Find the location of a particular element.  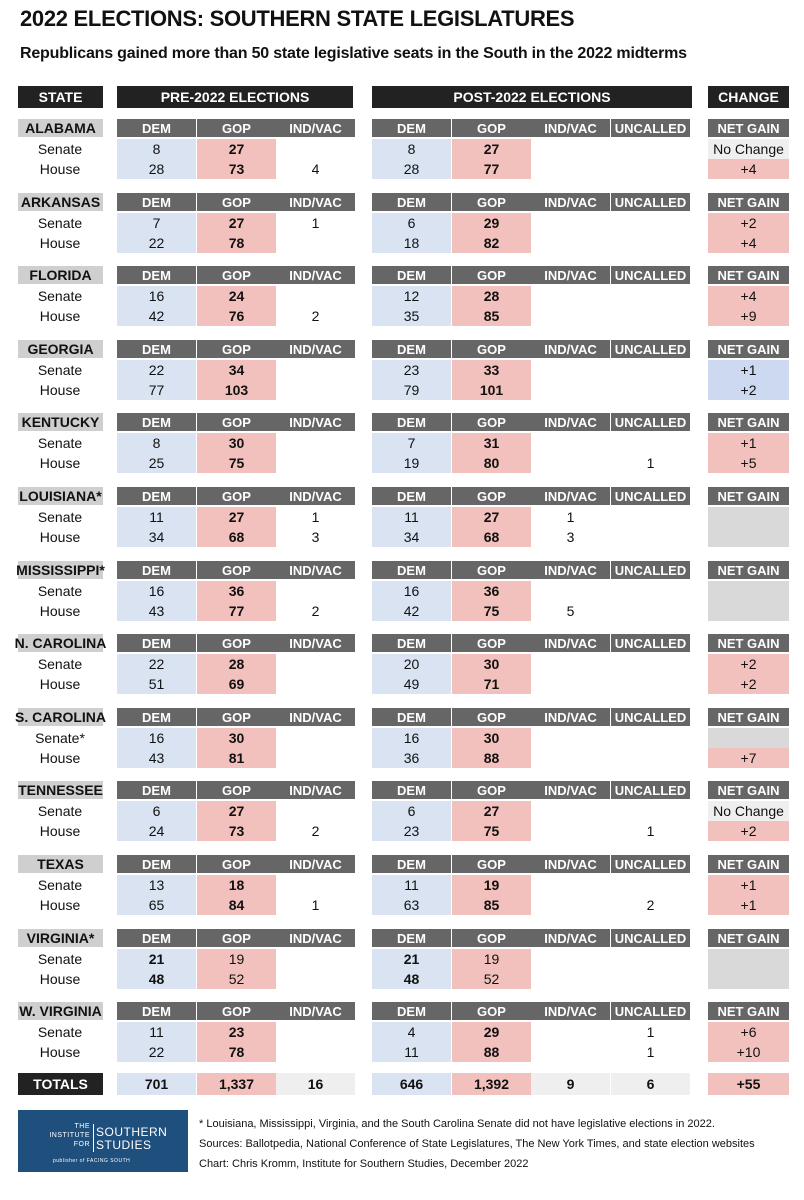

post-value: 101 is located at coordinates (491, 390).